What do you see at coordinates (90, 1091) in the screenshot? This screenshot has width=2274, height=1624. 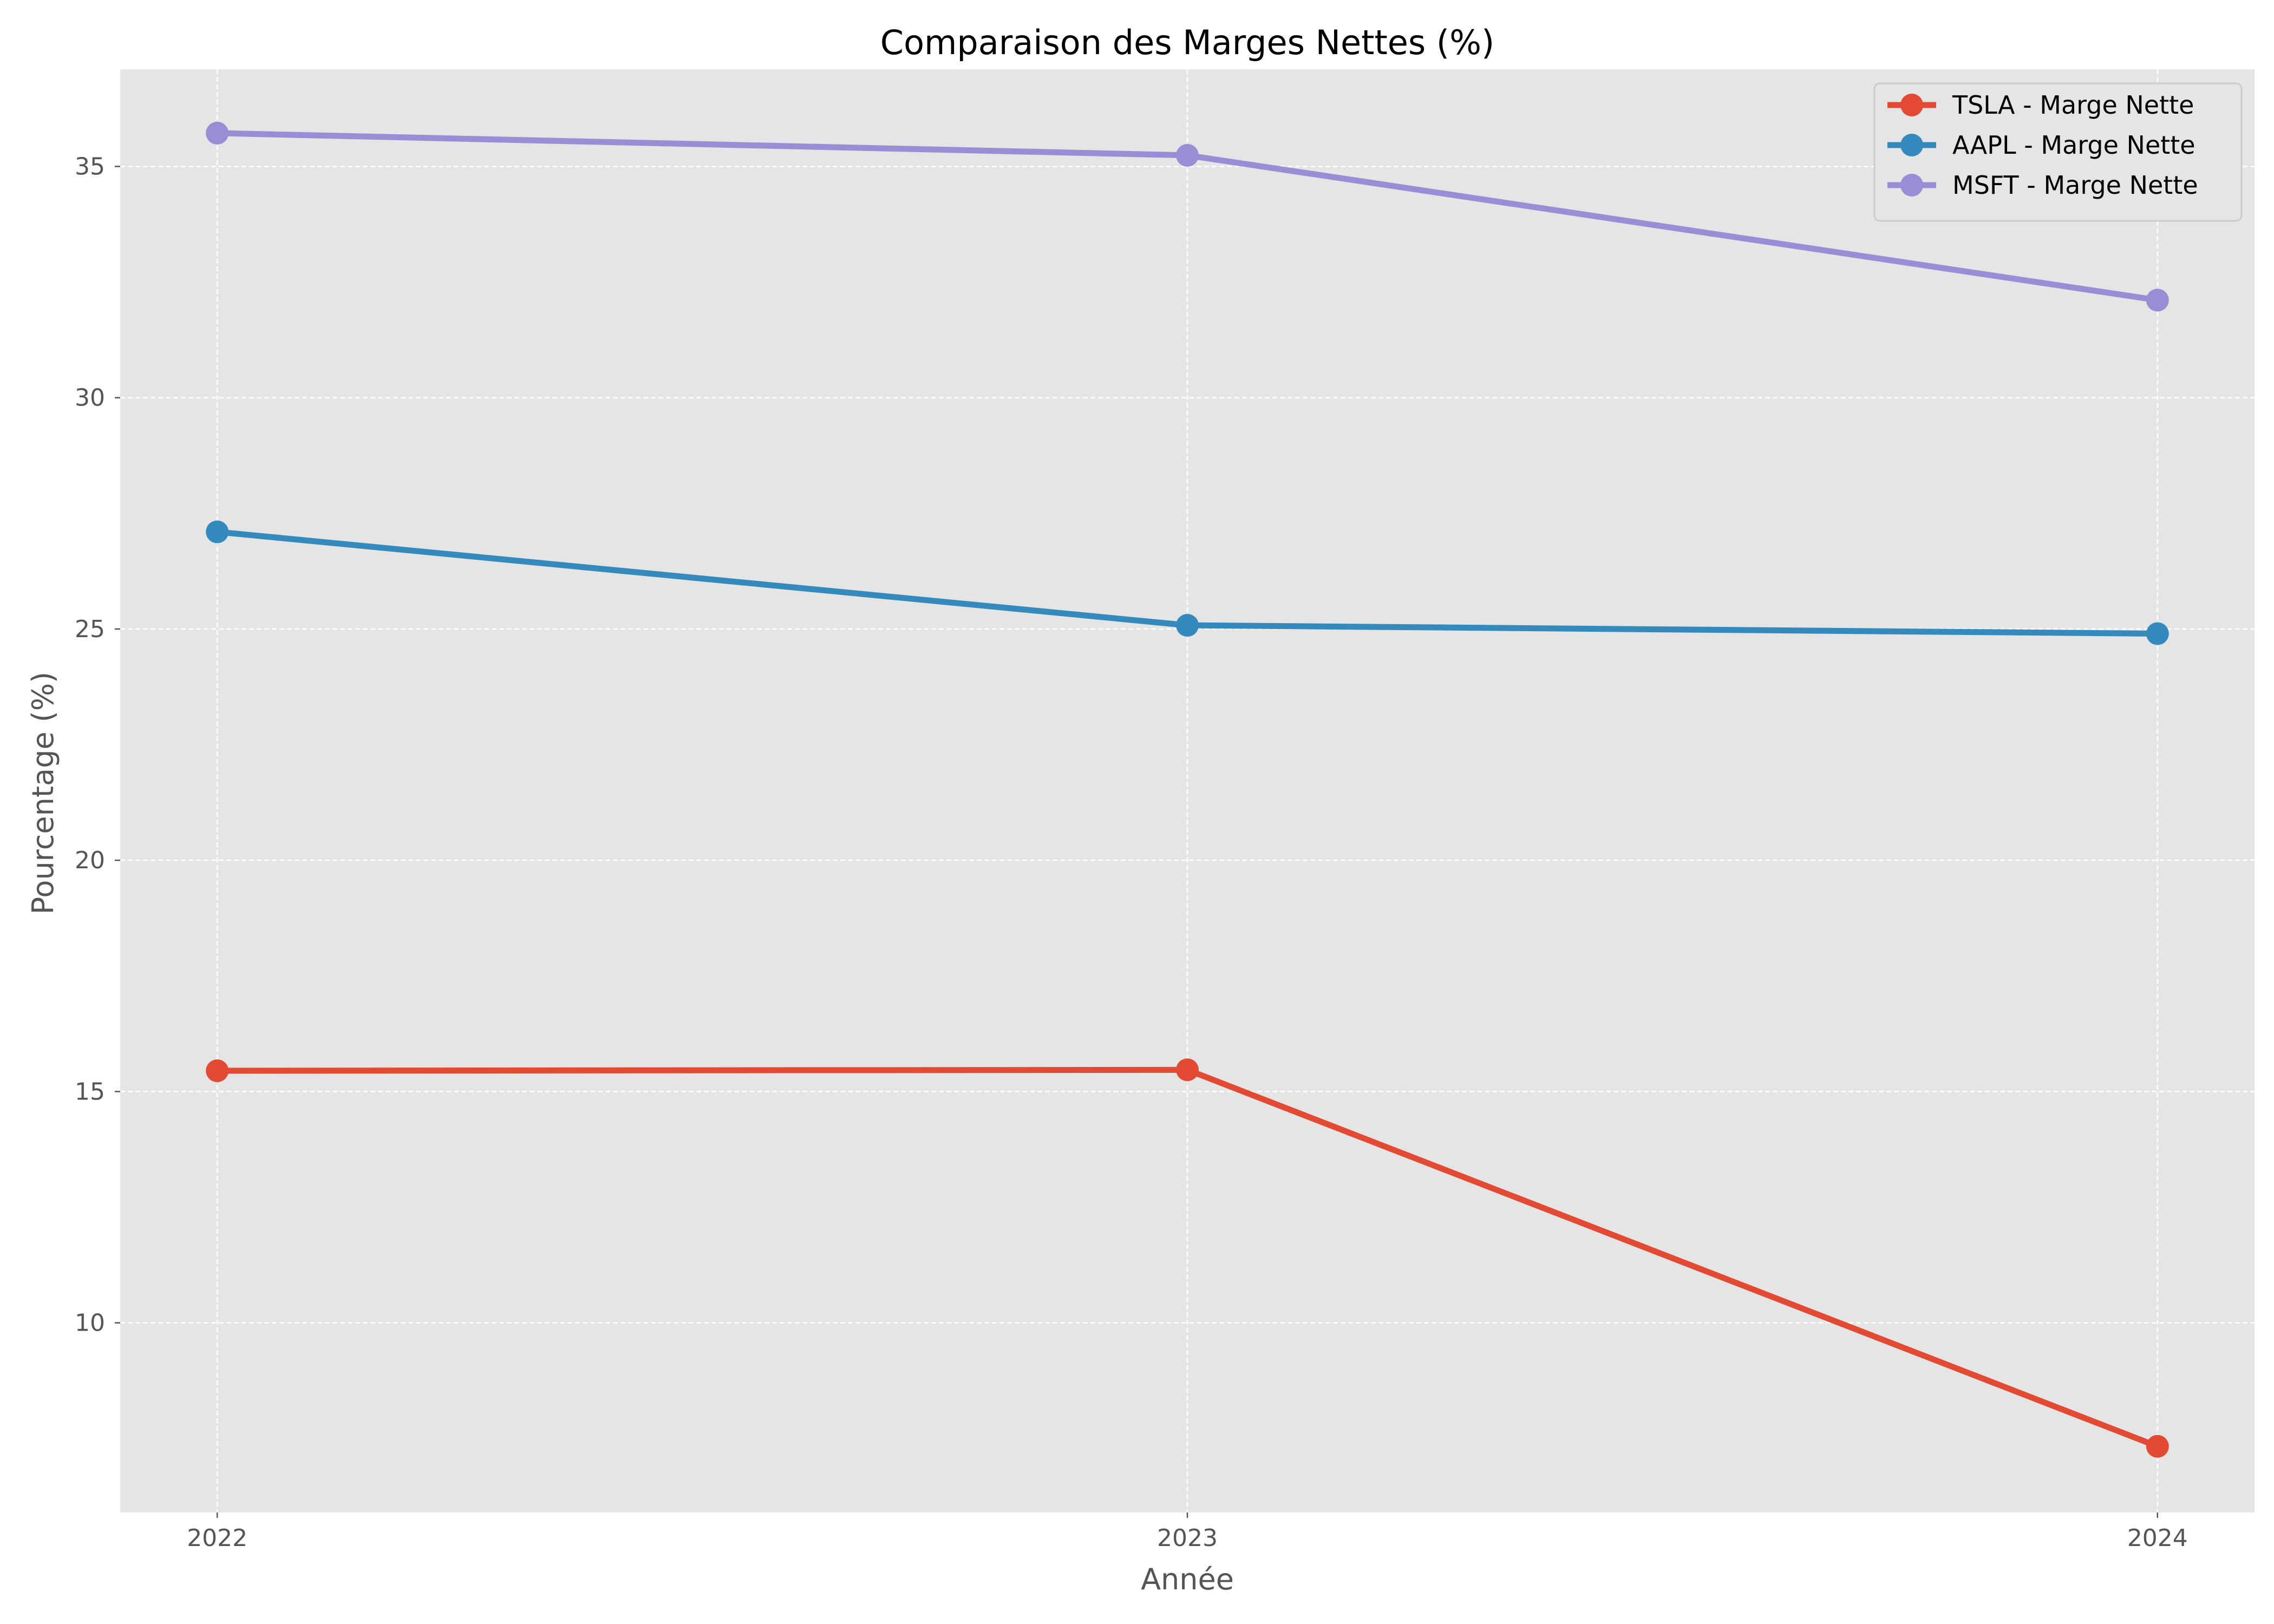 I see `y-tick-label: 15` at bounding box center [90, 1091].